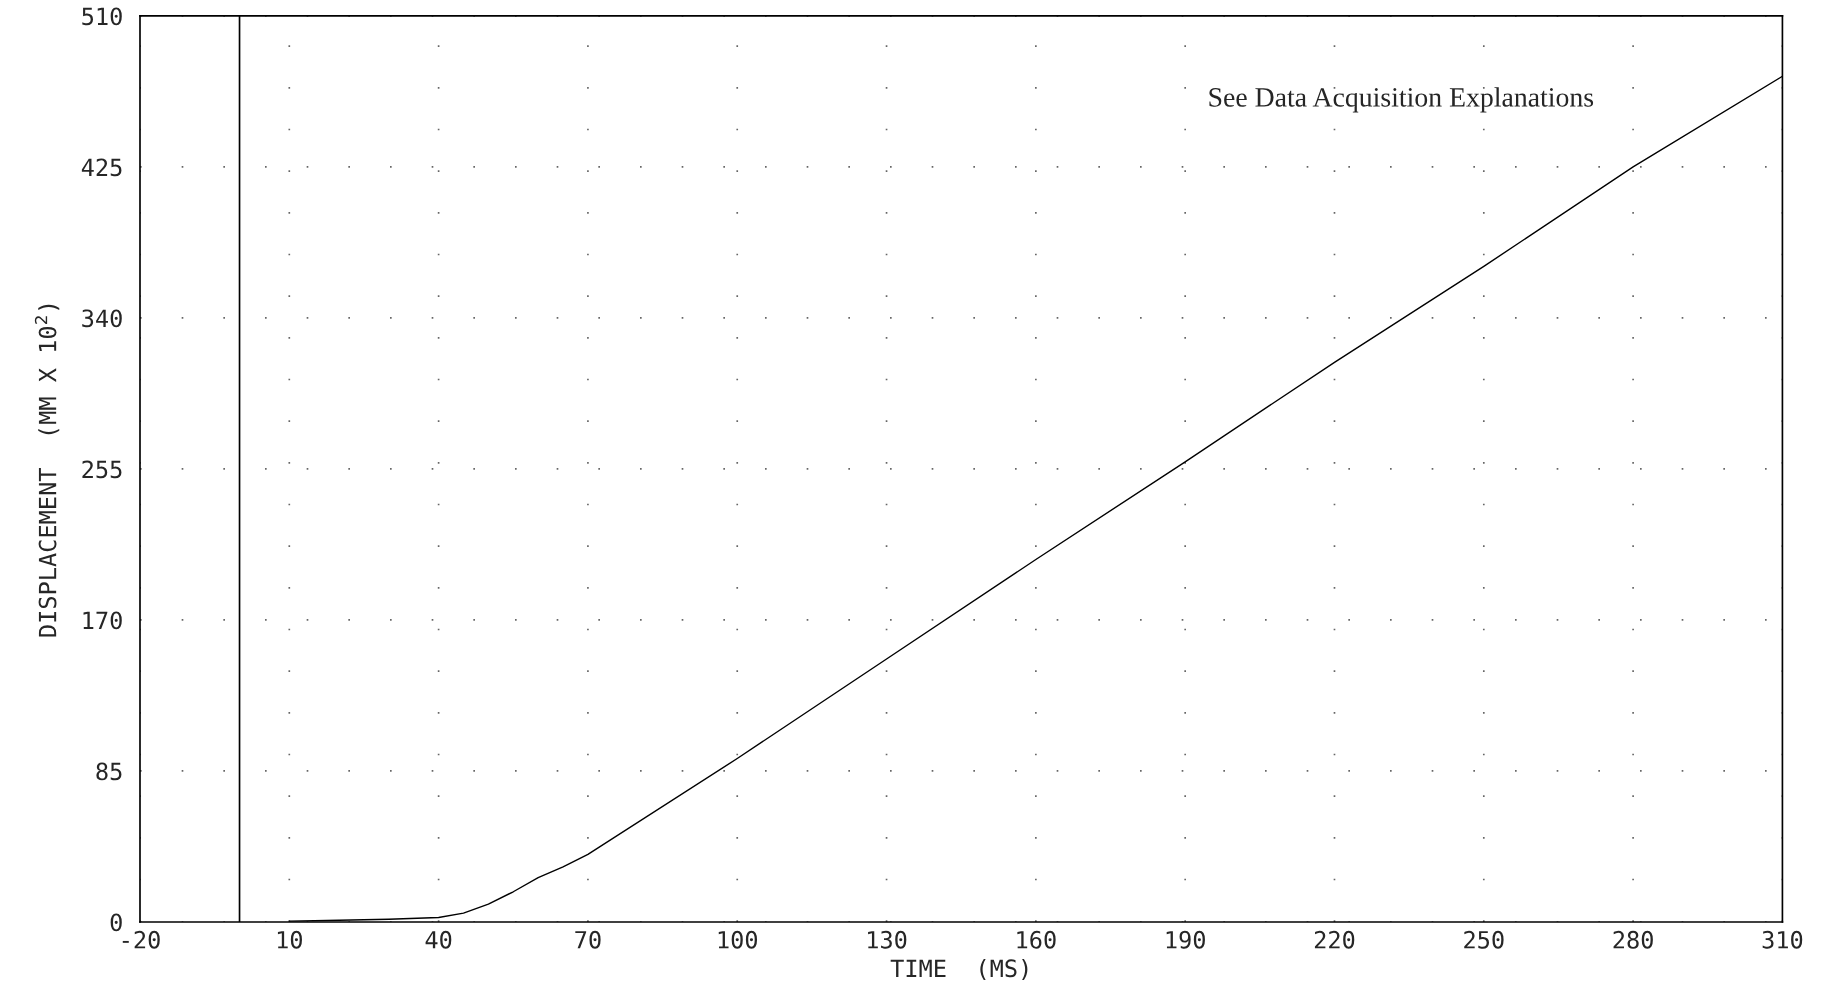 This screenshot has width=1830, height=992. What do you see at coordinates (102, 318) in the screenshot?
I see `y-tick-label: 340` at bounding box center [102, 318].